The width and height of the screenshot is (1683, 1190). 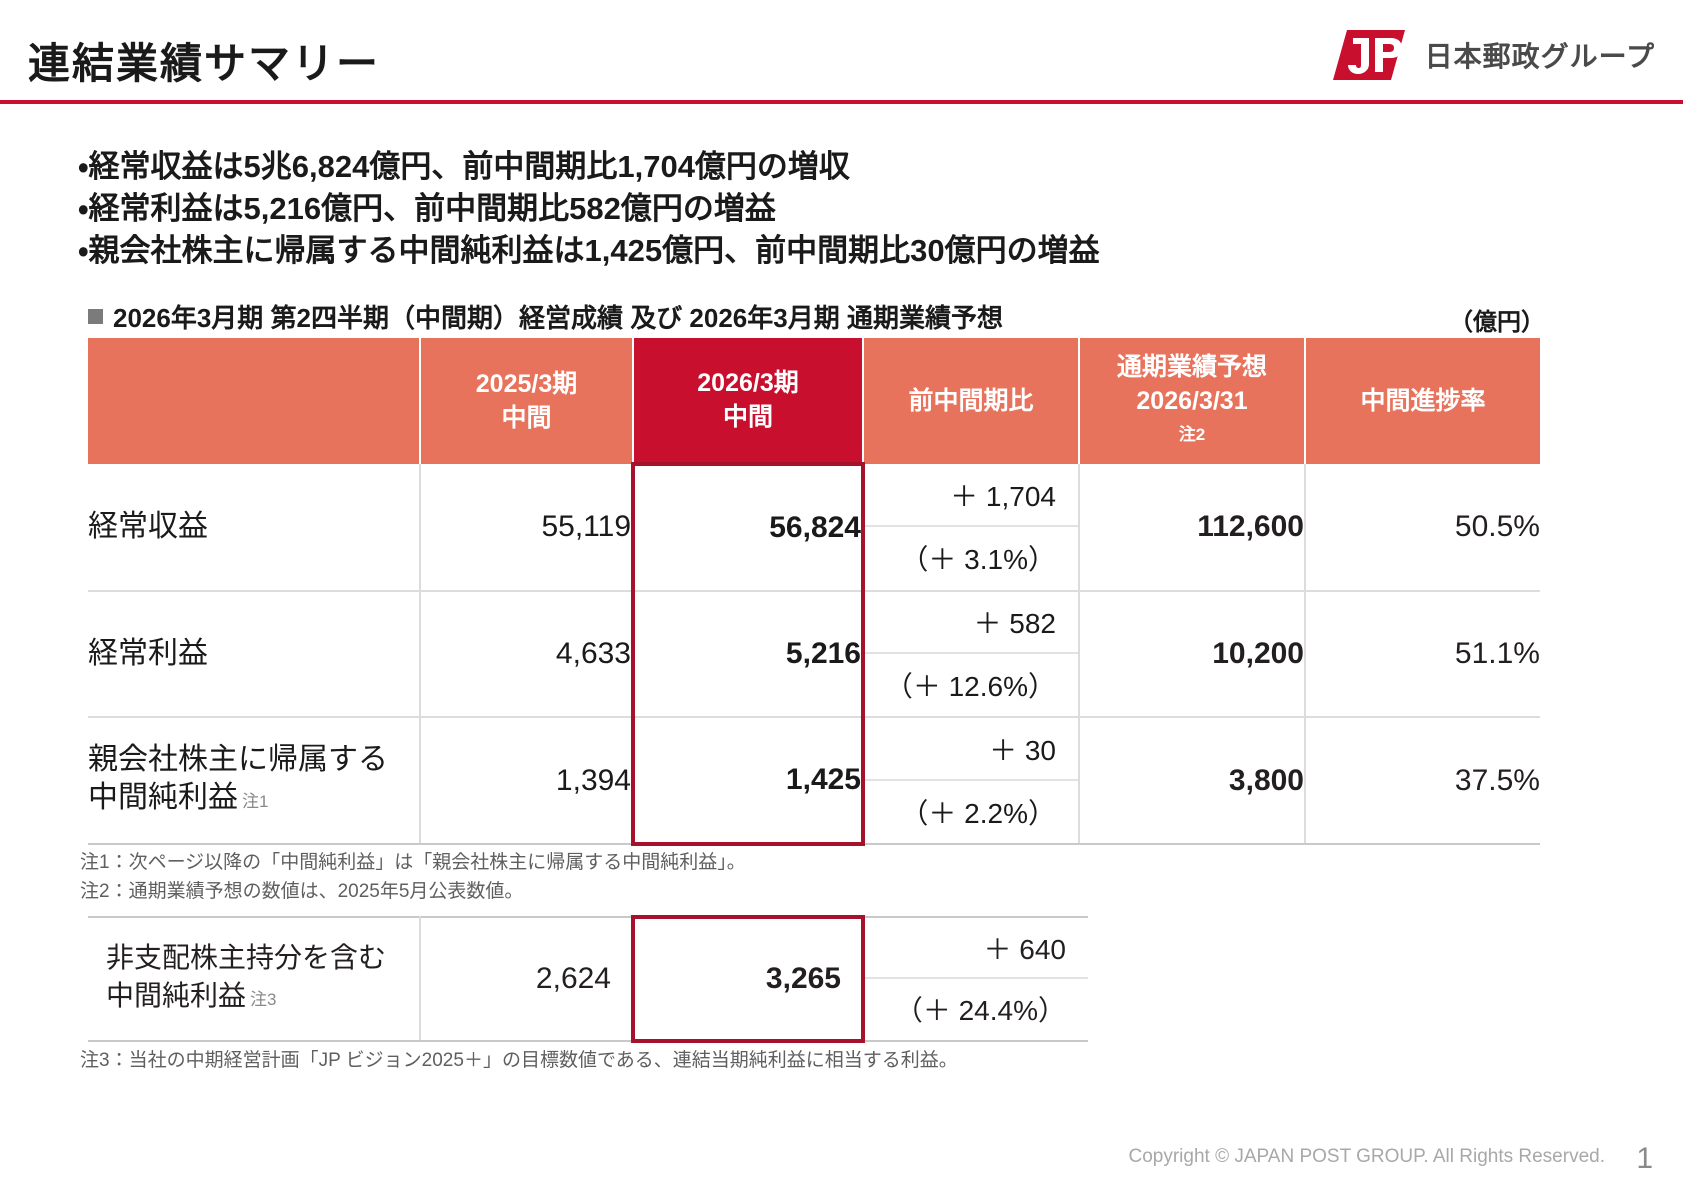 What do you see at coordinates (526, 654) in the screenshot?
I see `cell-prev-period: 4,633` at bounding box center [526, 654].